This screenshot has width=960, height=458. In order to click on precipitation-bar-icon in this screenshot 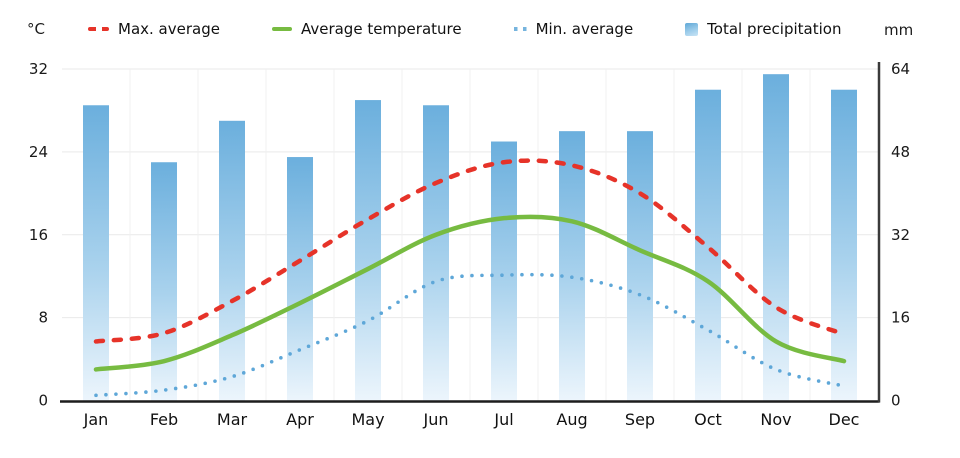, I will do `click(692, 29)`.